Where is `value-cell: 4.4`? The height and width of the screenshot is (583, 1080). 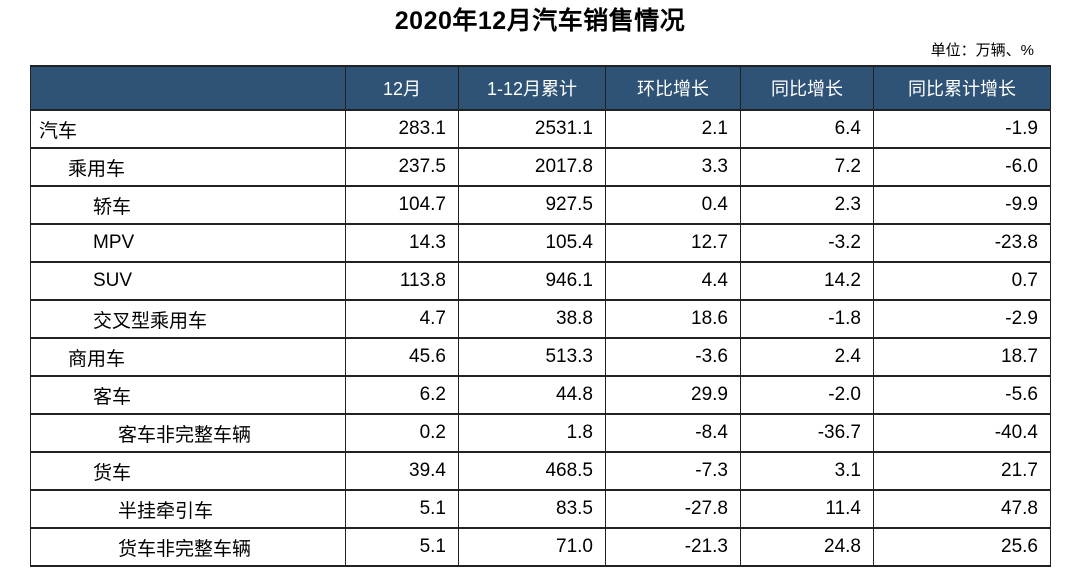
value-cell: 4.4 is located at coordinates (673, 281).